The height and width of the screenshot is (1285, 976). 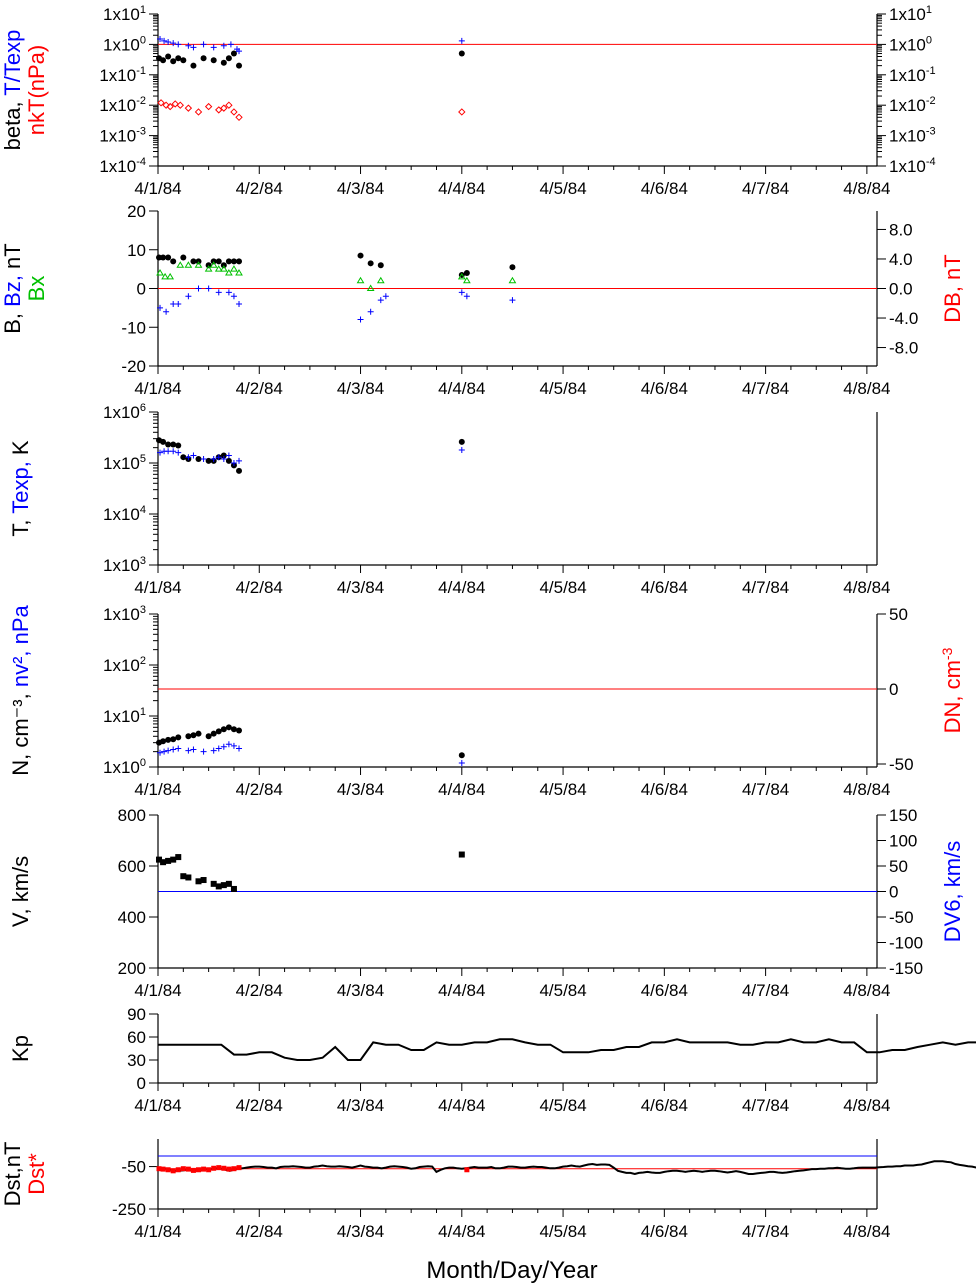 I want to click on y-tick-label: 1x10⁻¹, so click(x=122, y=75).